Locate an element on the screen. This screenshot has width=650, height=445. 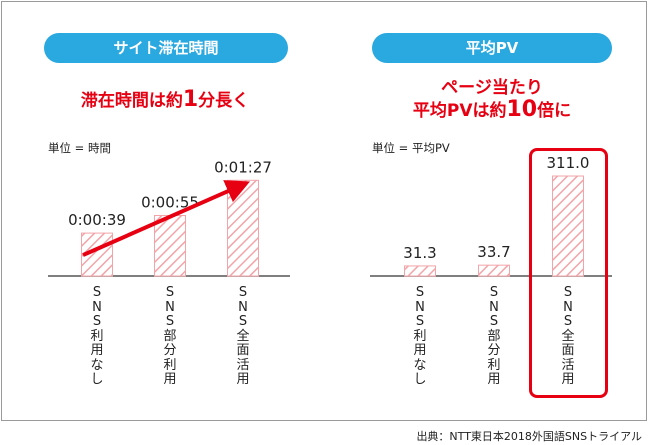
headline-stay-time-part1: 滞在時間は約 is located at coordinates (131, 101).